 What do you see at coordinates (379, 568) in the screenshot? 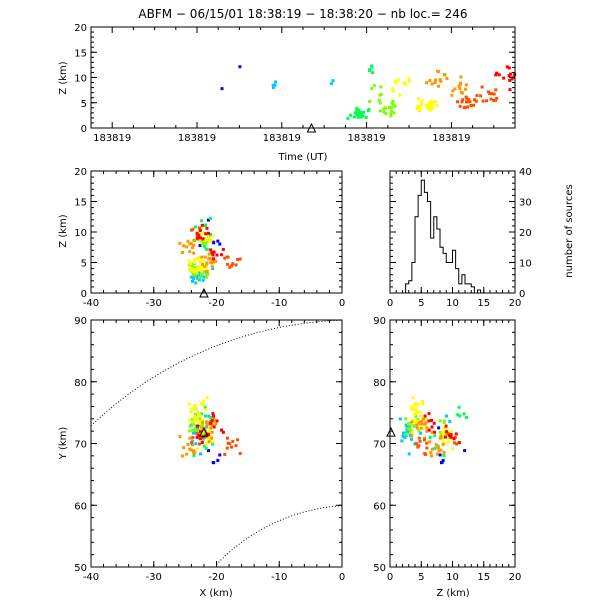
I see `yz-ytick-label: 50` at bounding box center [379, 568].